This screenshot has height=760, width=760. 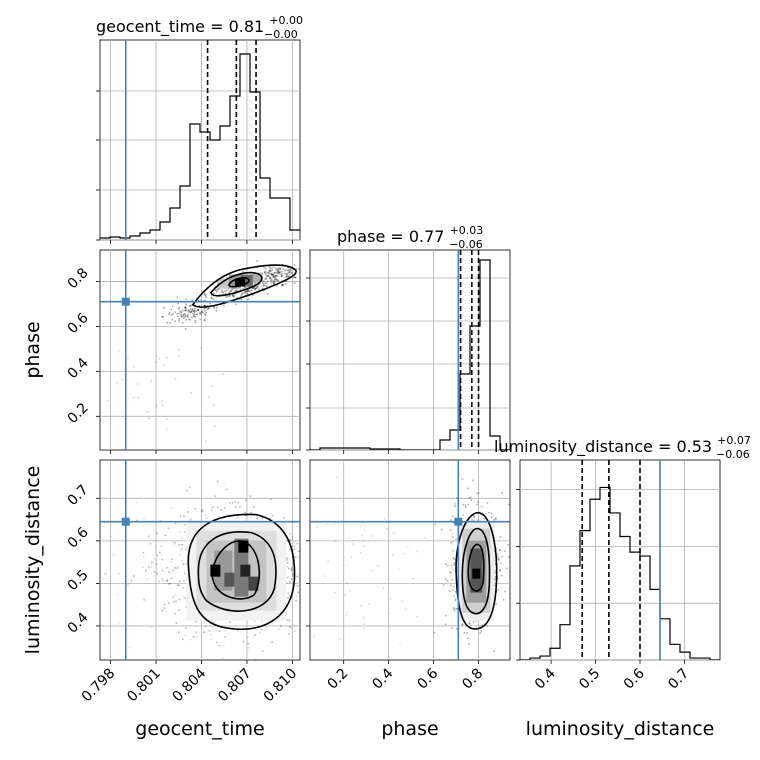 What do you see at coordinates (390, 236) in the screenshot?
I see `title-phase-text: phase = 0.77` at bounding box center [390, 236].